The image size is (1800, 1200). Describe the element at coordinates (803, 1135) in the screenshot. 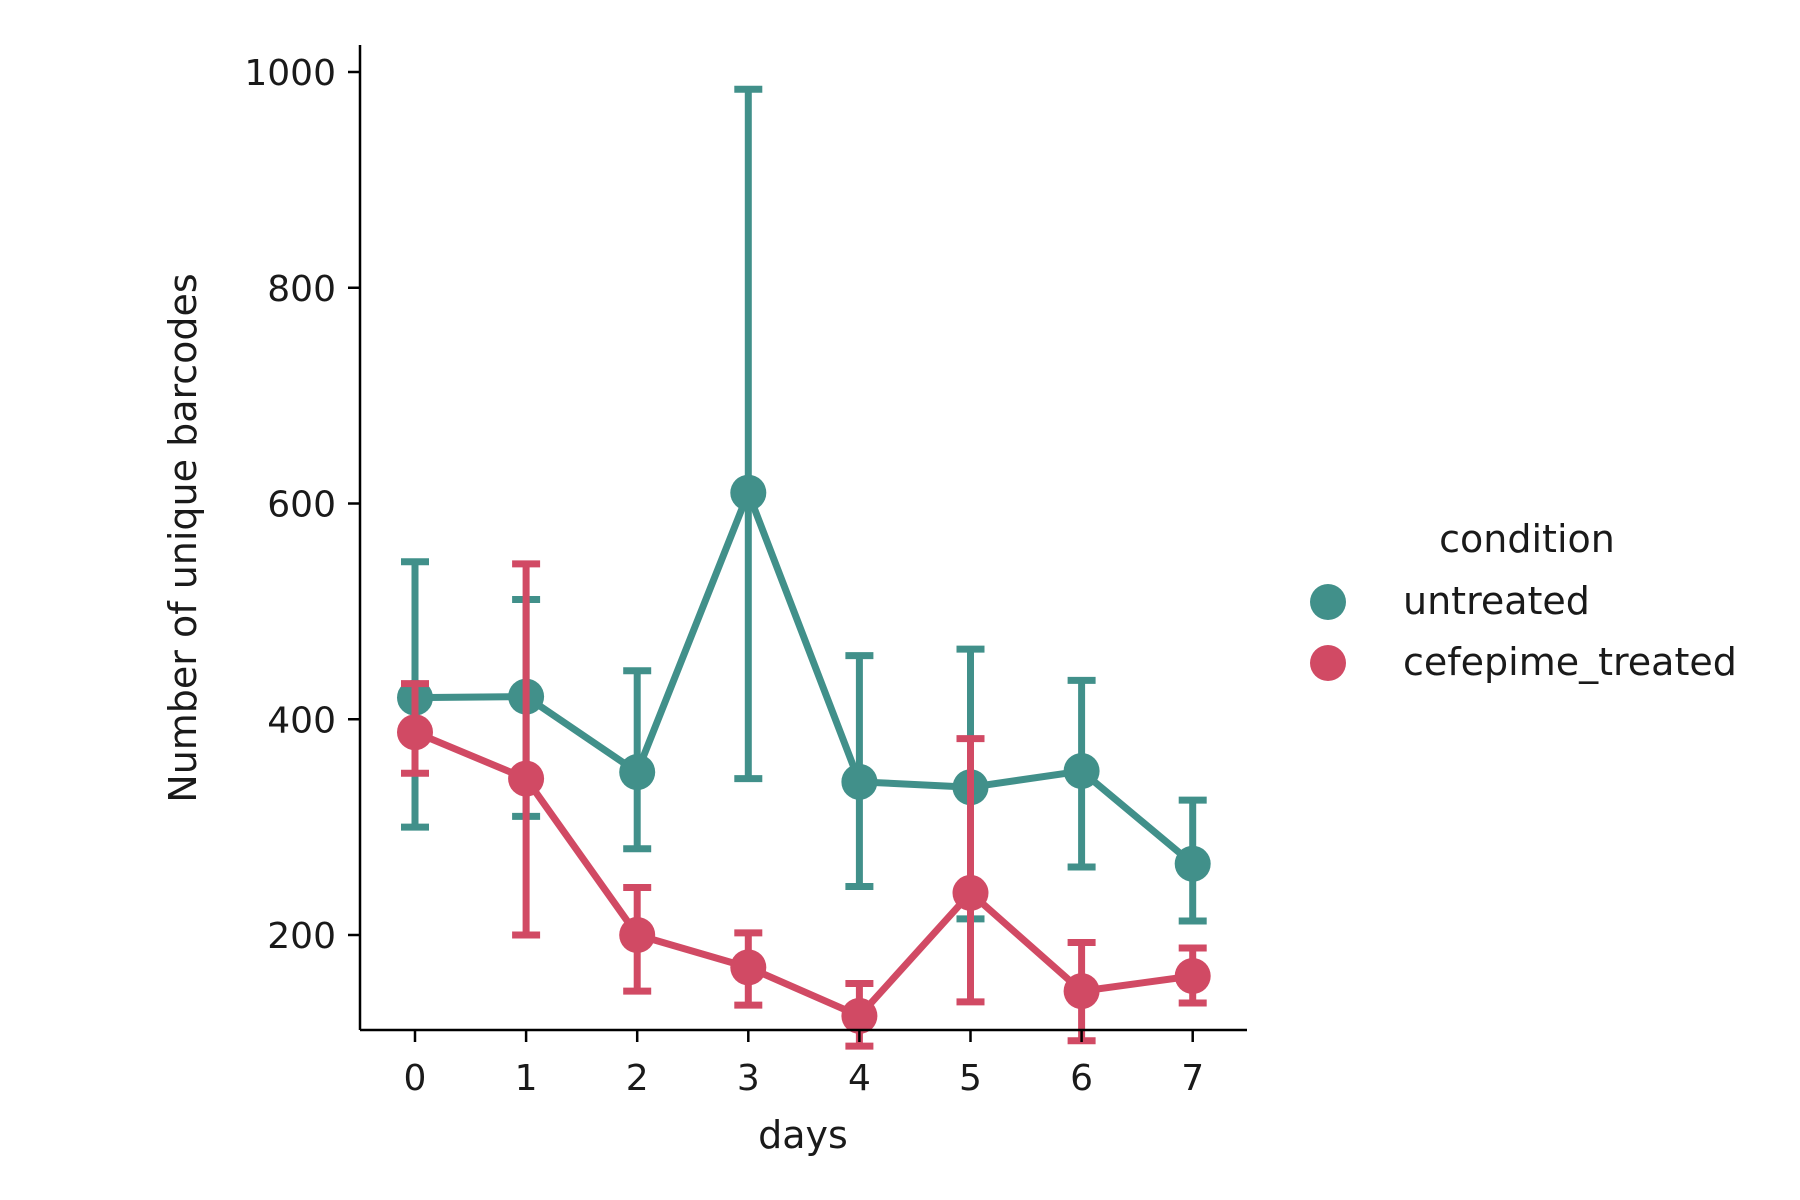

I see `x-axis-title: days` at that location.